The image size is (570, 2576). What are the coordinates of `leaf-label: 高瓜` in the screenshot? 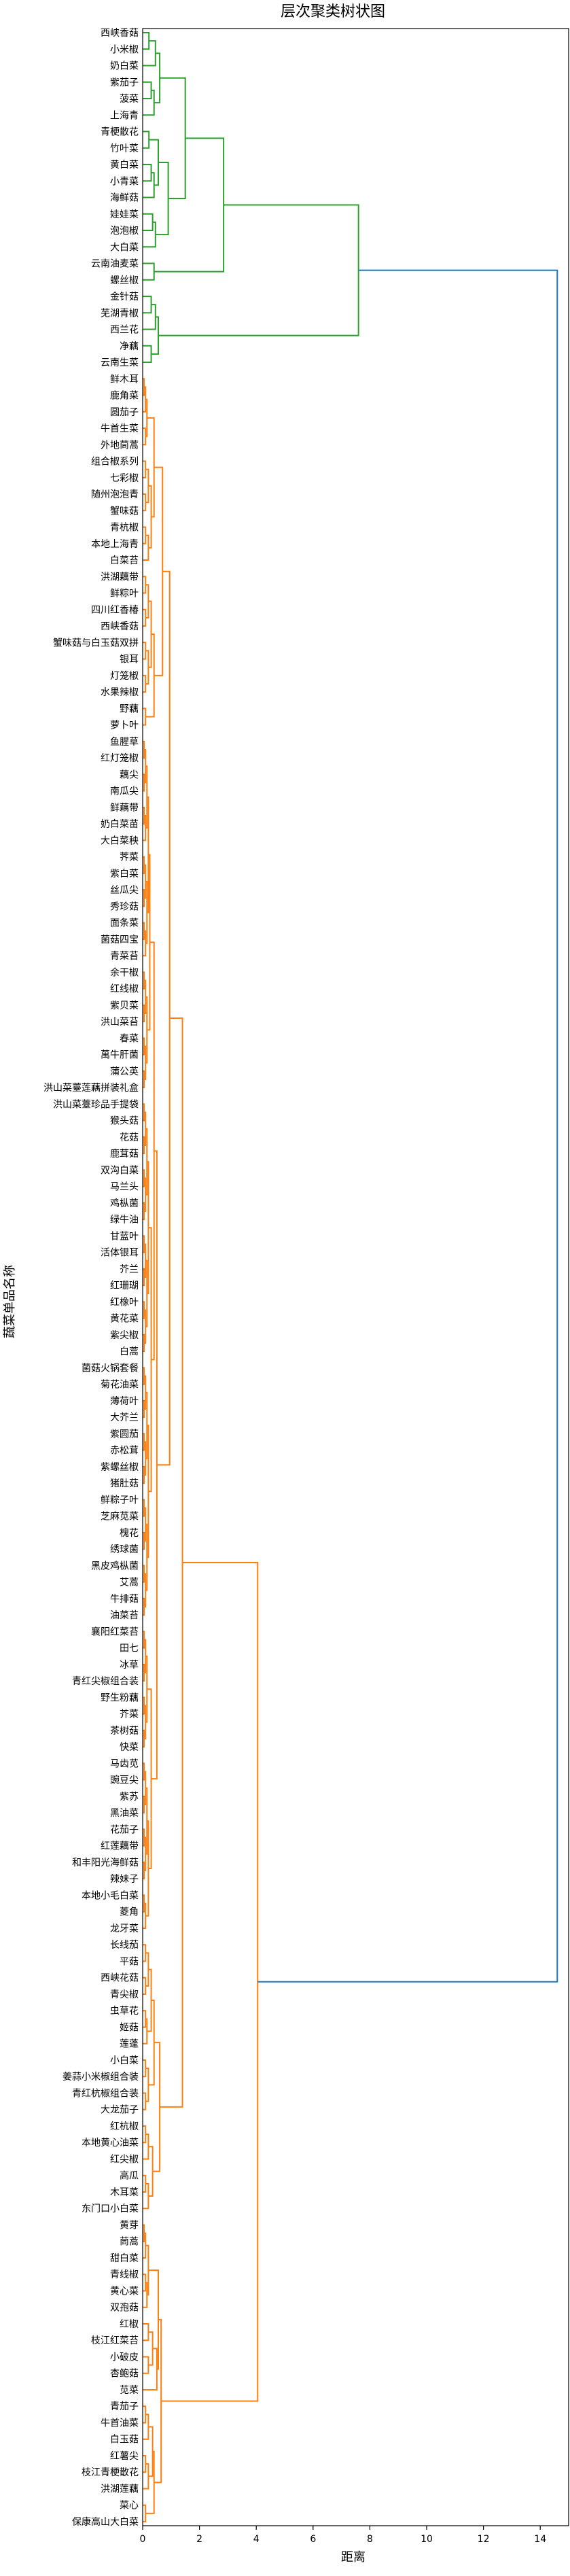 It's located at (129, 2176).